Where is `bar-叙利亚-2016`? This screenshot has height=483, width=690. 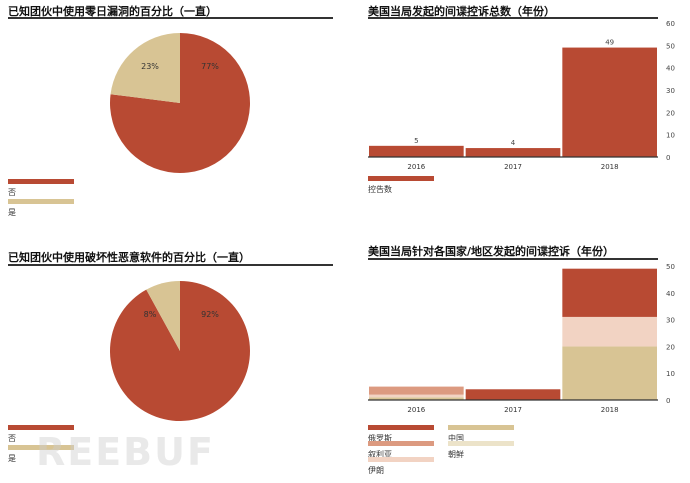
bar-叙利亚-2016 is located at coordinates (416, 391).